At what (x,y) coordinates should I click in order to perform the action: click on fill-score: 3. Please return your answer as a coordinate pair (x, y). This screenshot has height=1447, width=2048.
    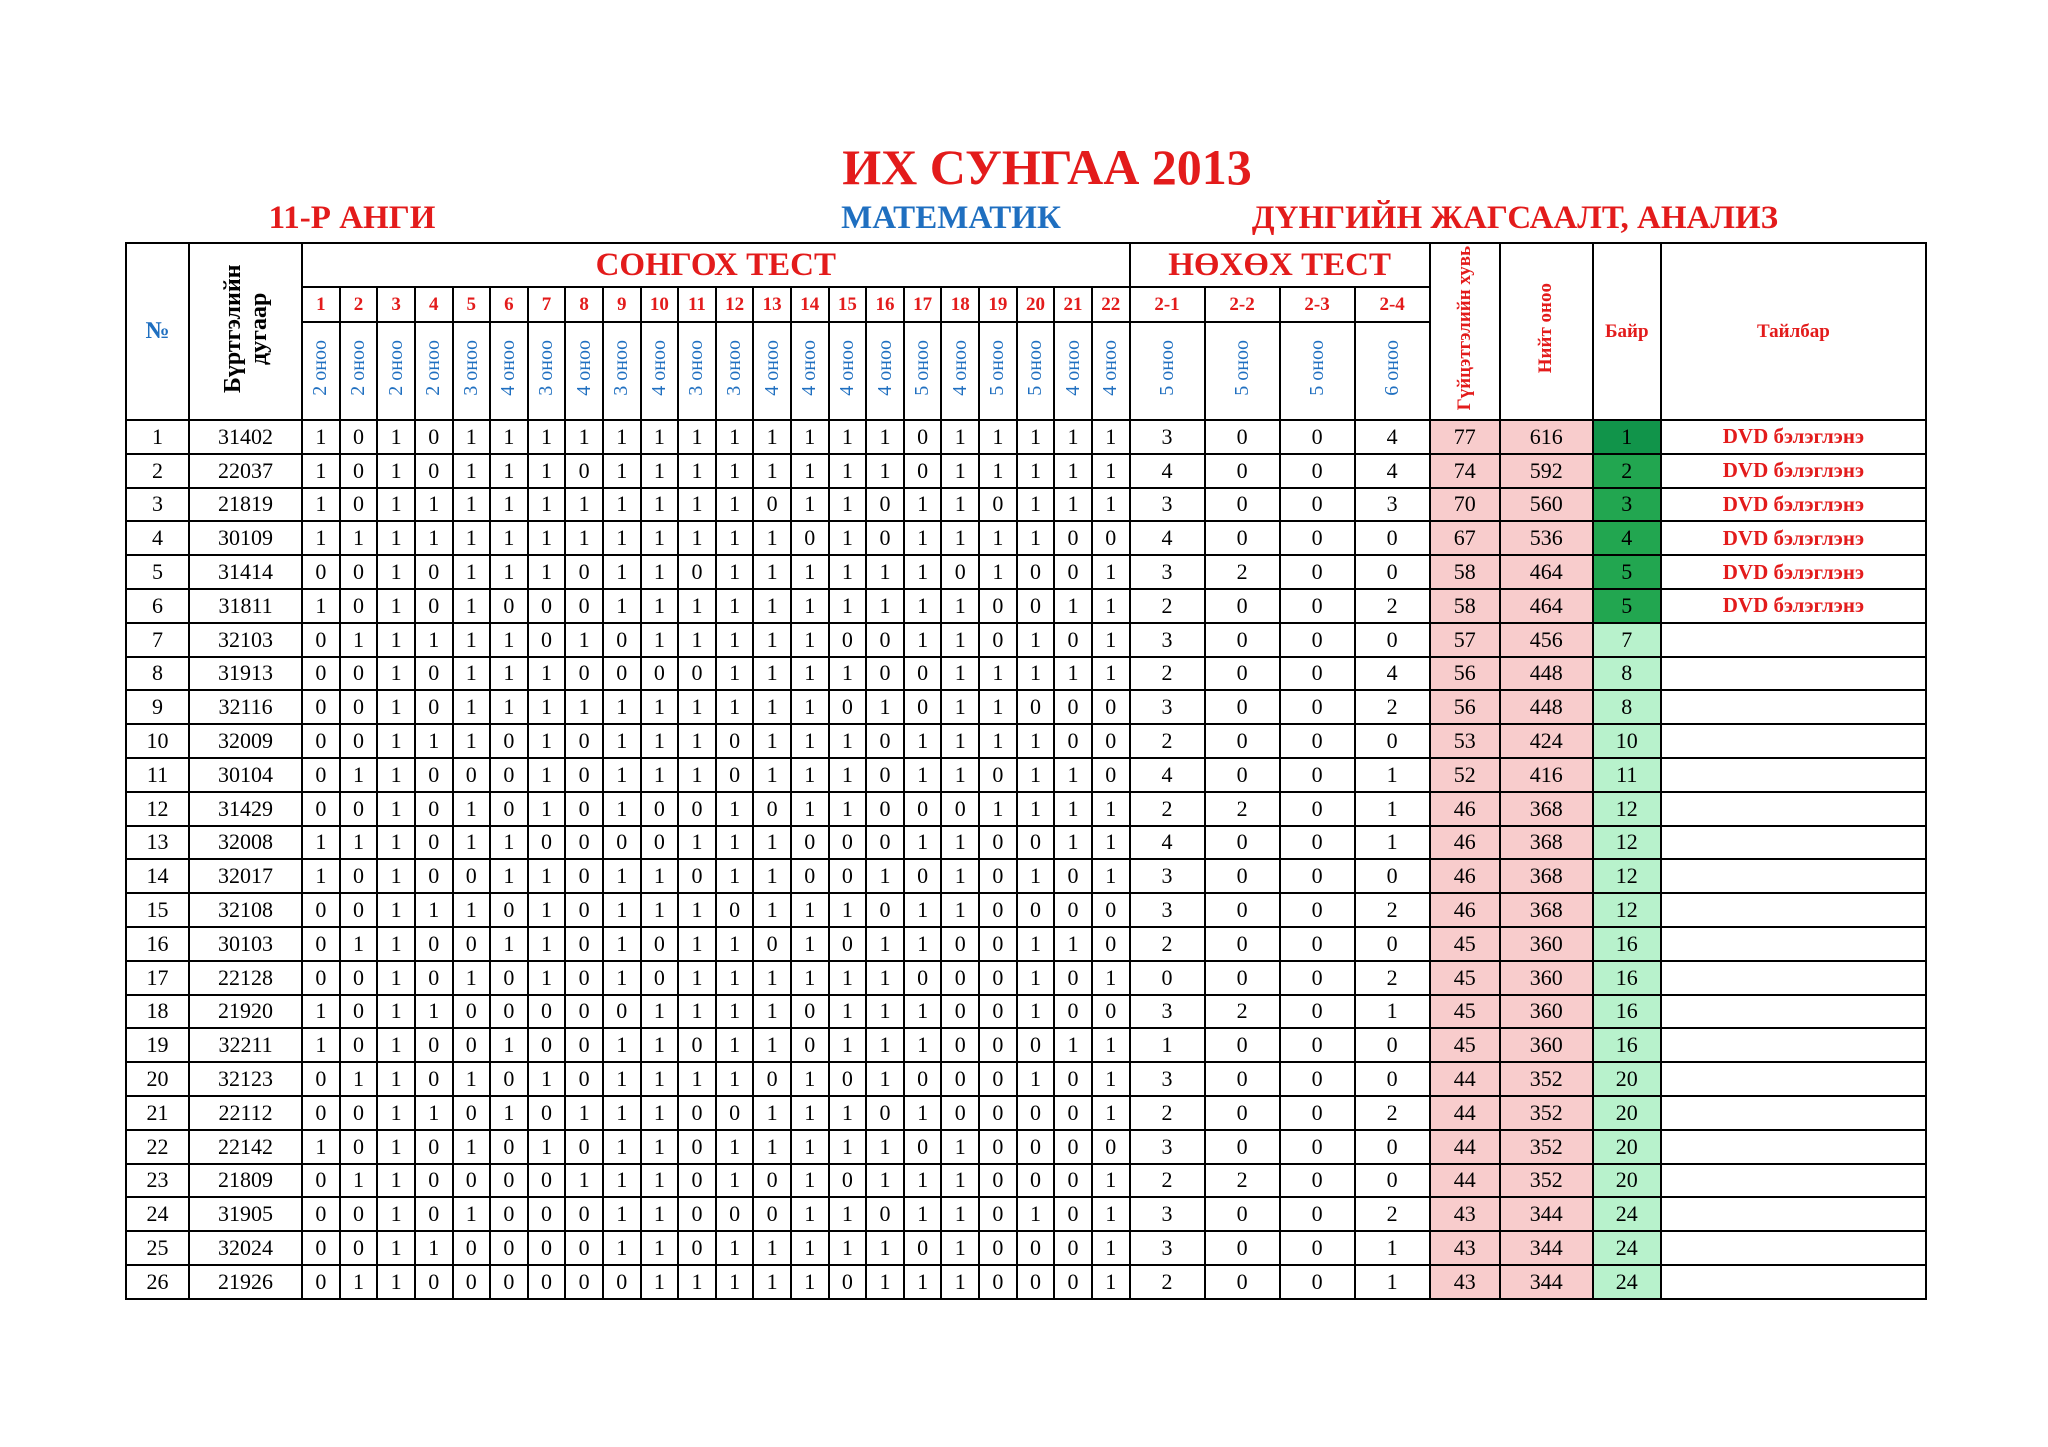
    Looking at the image, I should click on (1167, 572).